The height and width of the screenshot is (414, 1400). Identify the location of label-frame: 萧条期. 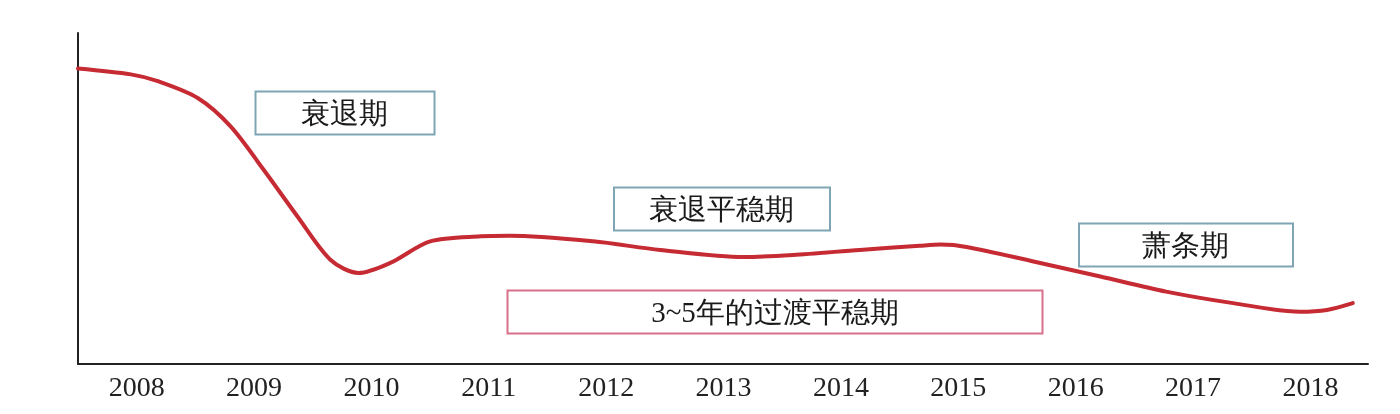
(1185, 245).